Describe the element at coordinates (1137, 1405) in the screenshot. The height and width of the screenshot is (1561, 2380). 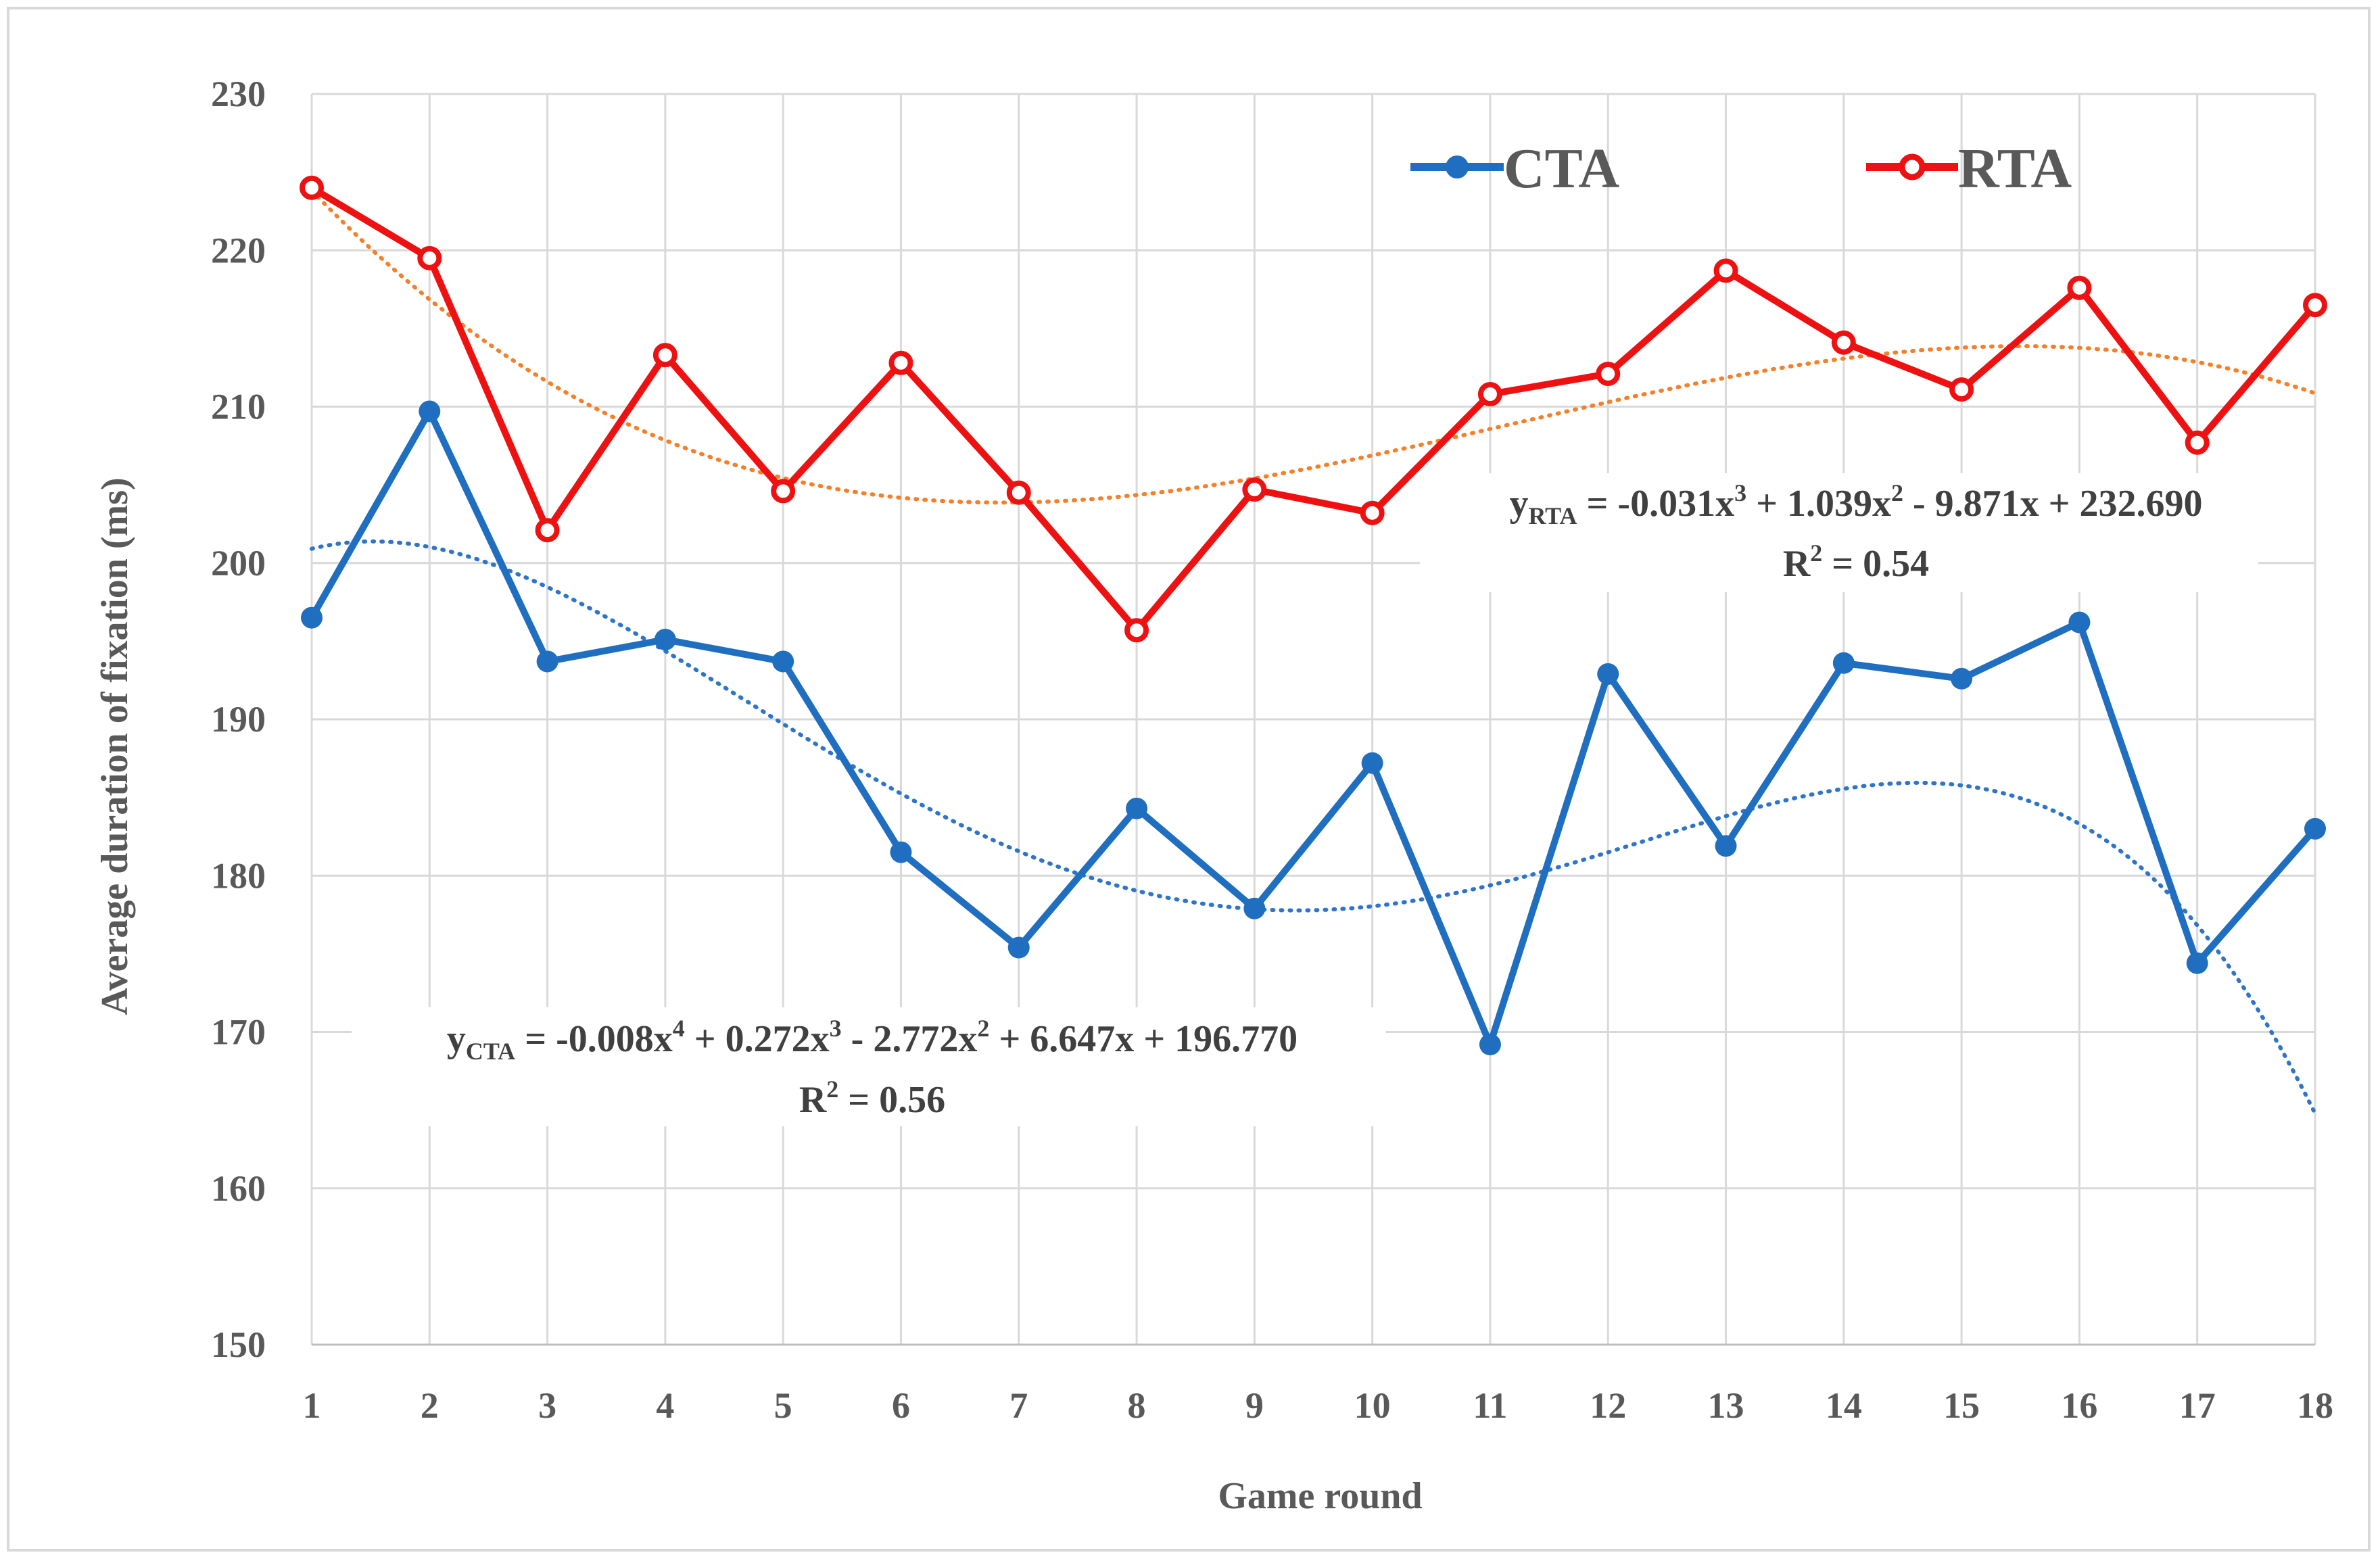
I see `x-tick-label: 8` at that location.